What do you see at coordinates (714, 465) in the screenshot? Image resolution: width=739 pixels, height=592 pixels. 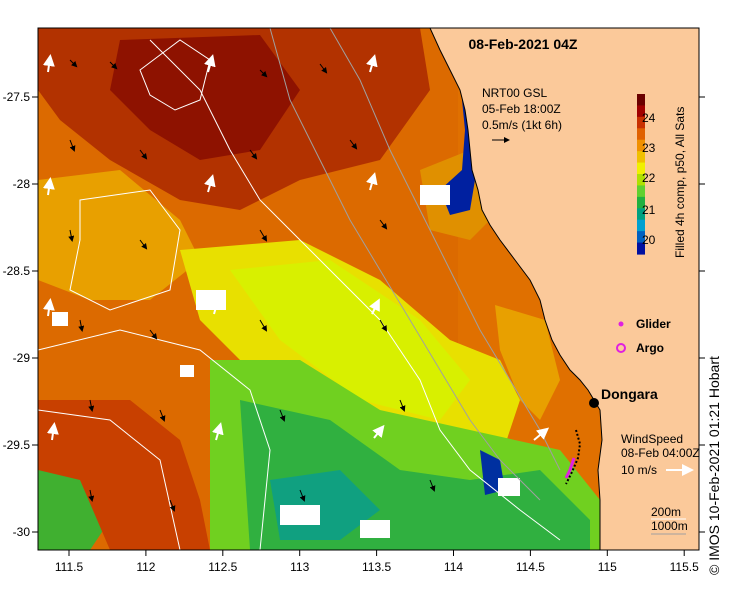 I see `credit-text: © IMOS 10-Feb-2021 01:21 Hobart` at bounding box center [714, 465].